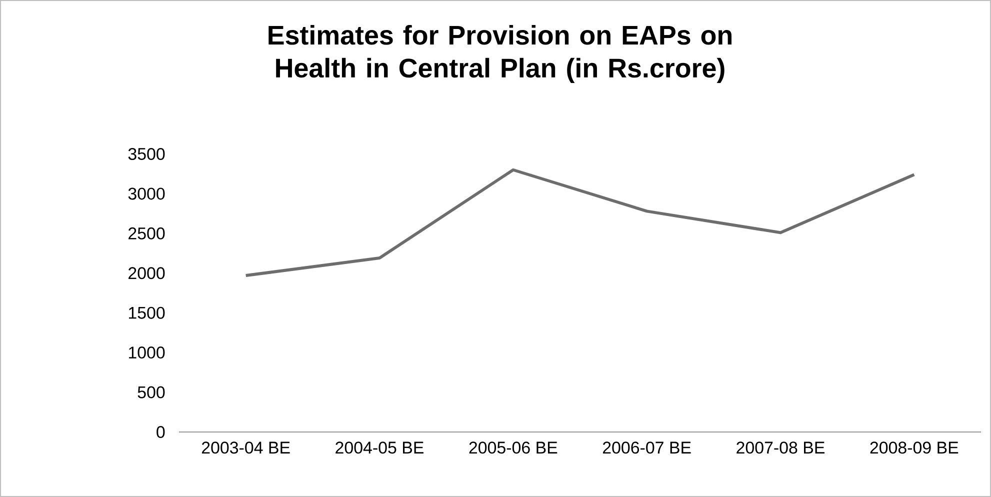 The height and width of the screenshot is (497, 991). What do you see at coordinates (160, 432) in the screenshot?
I see `y-tick-label: 0` at bounding box center [160, 432].